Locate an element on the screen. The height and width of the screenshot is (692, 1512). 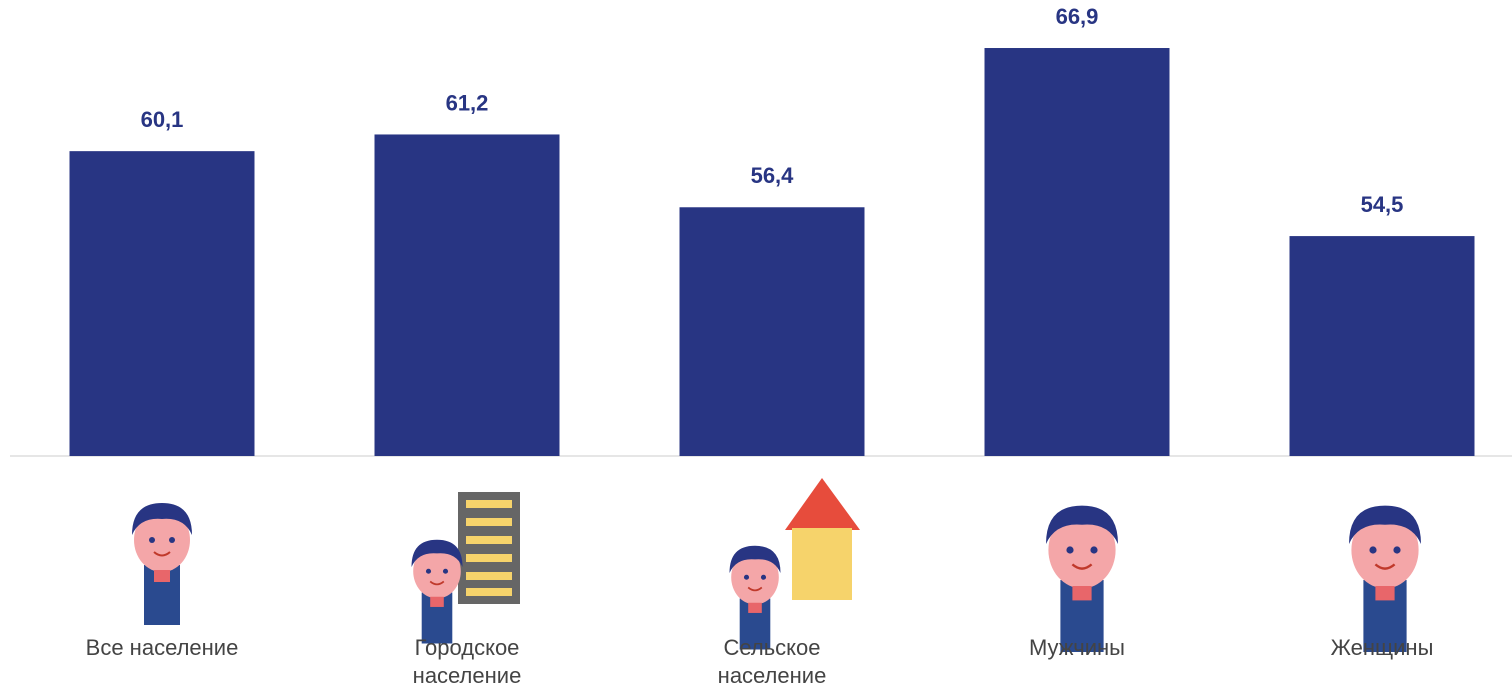
house-icon is located at coordinates (822, 539).